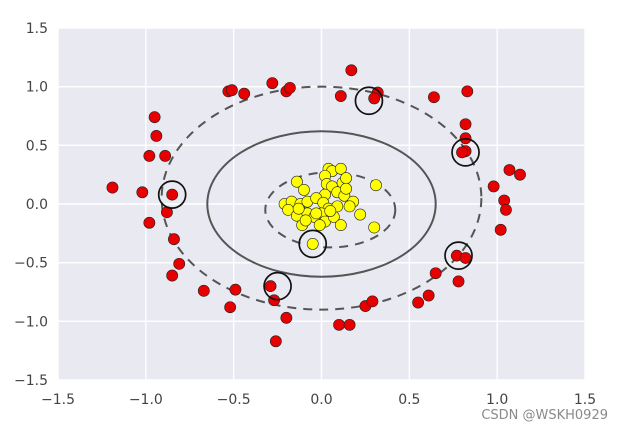  What do you see at coordinates (321, 400) in the screenshot?
I see `x-tick-label-3: 0.0` at bounding box center [321, 400].